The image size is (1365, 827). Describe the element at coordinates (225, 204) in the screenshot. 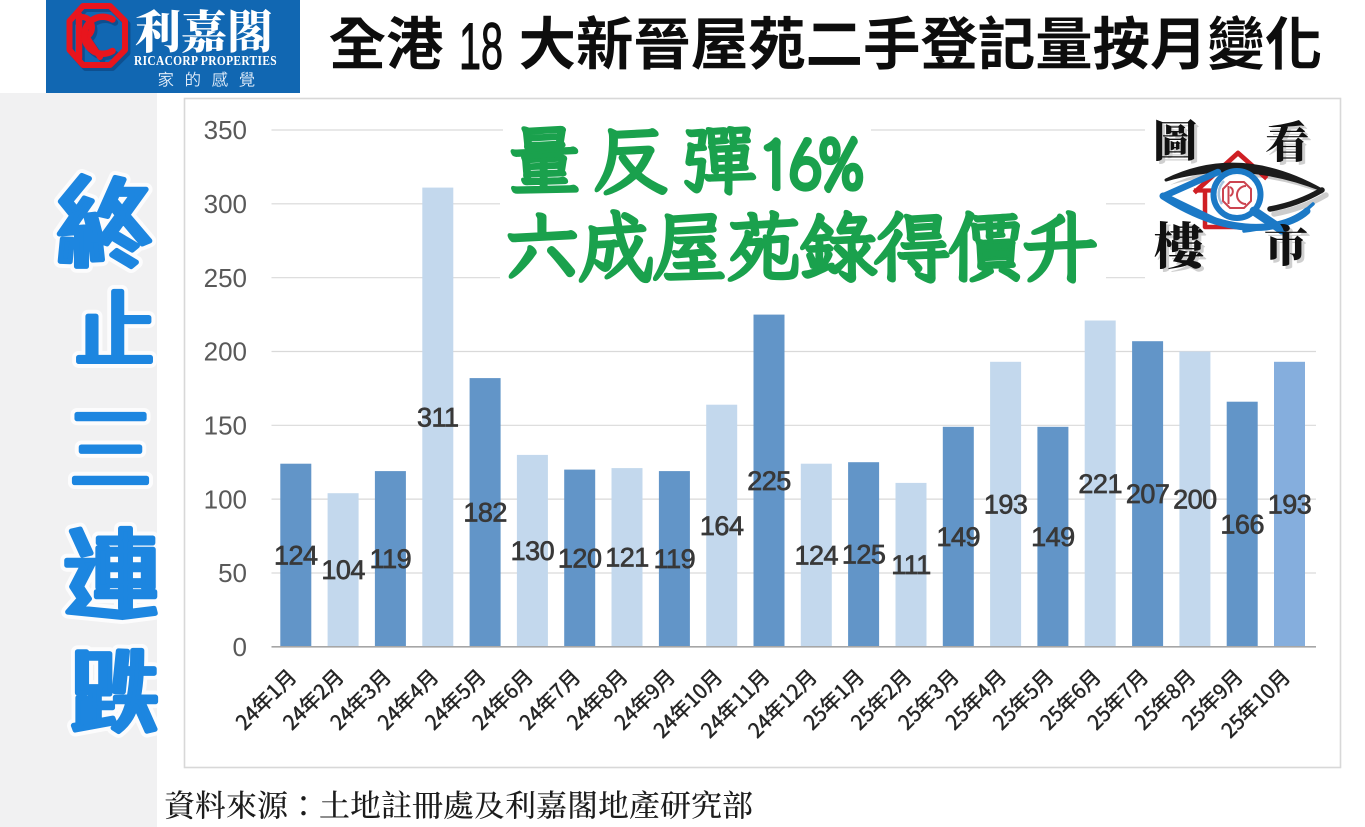

I see `svg-text: 300` at that location.